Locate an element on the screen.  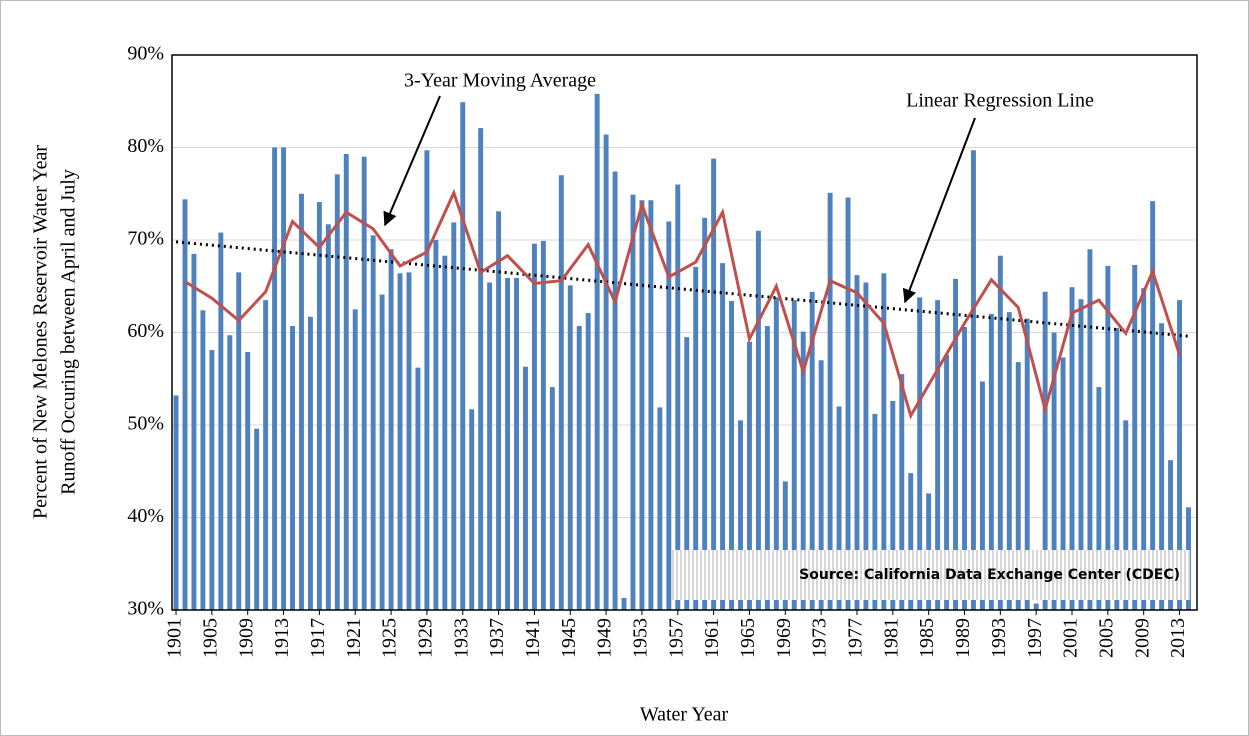
x-tick-label: 1997 is located at coordinates (1035, 638).